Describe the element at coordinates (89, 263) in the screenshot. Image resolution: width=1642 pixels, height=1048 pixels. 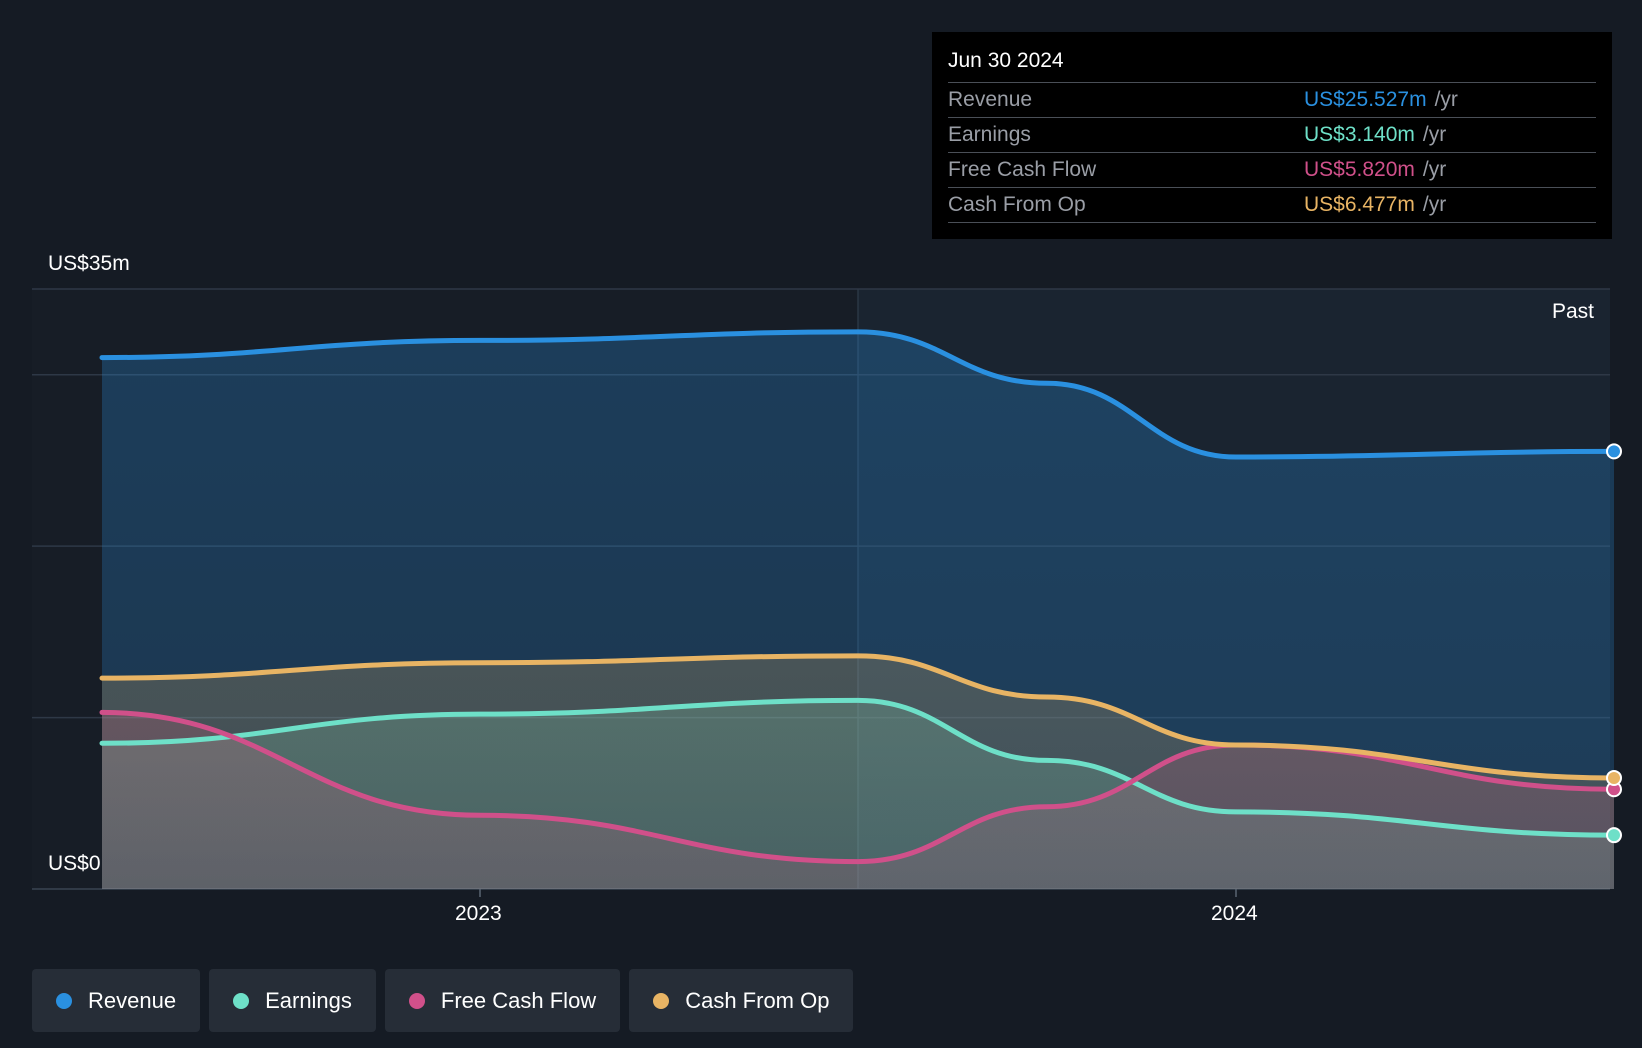
I see `y-axis-max-label: US$35m` at that location.